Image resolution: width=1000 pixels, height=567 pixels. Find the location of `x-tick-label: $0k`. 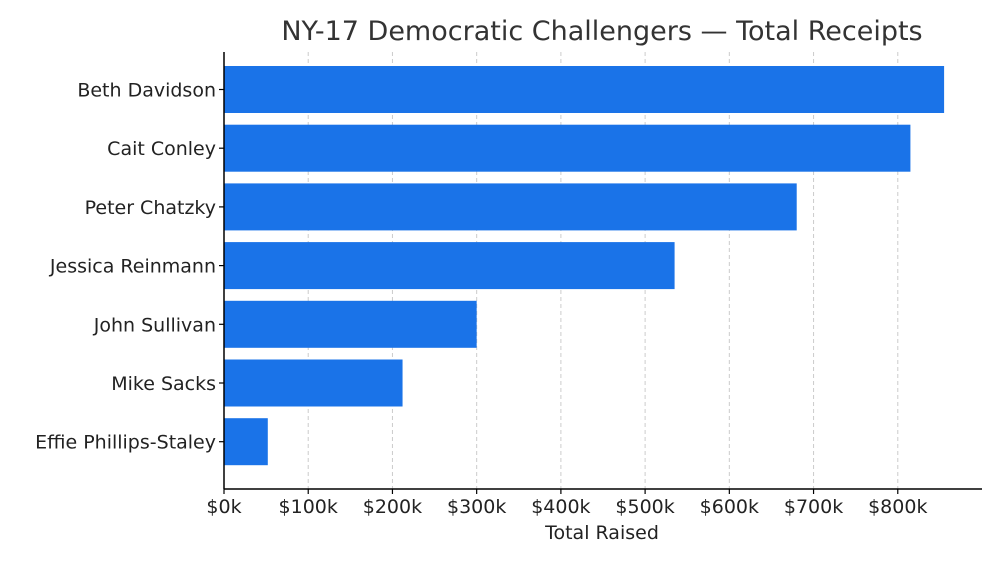

x-tick-label: $0k is located at coordinates (223, 507).